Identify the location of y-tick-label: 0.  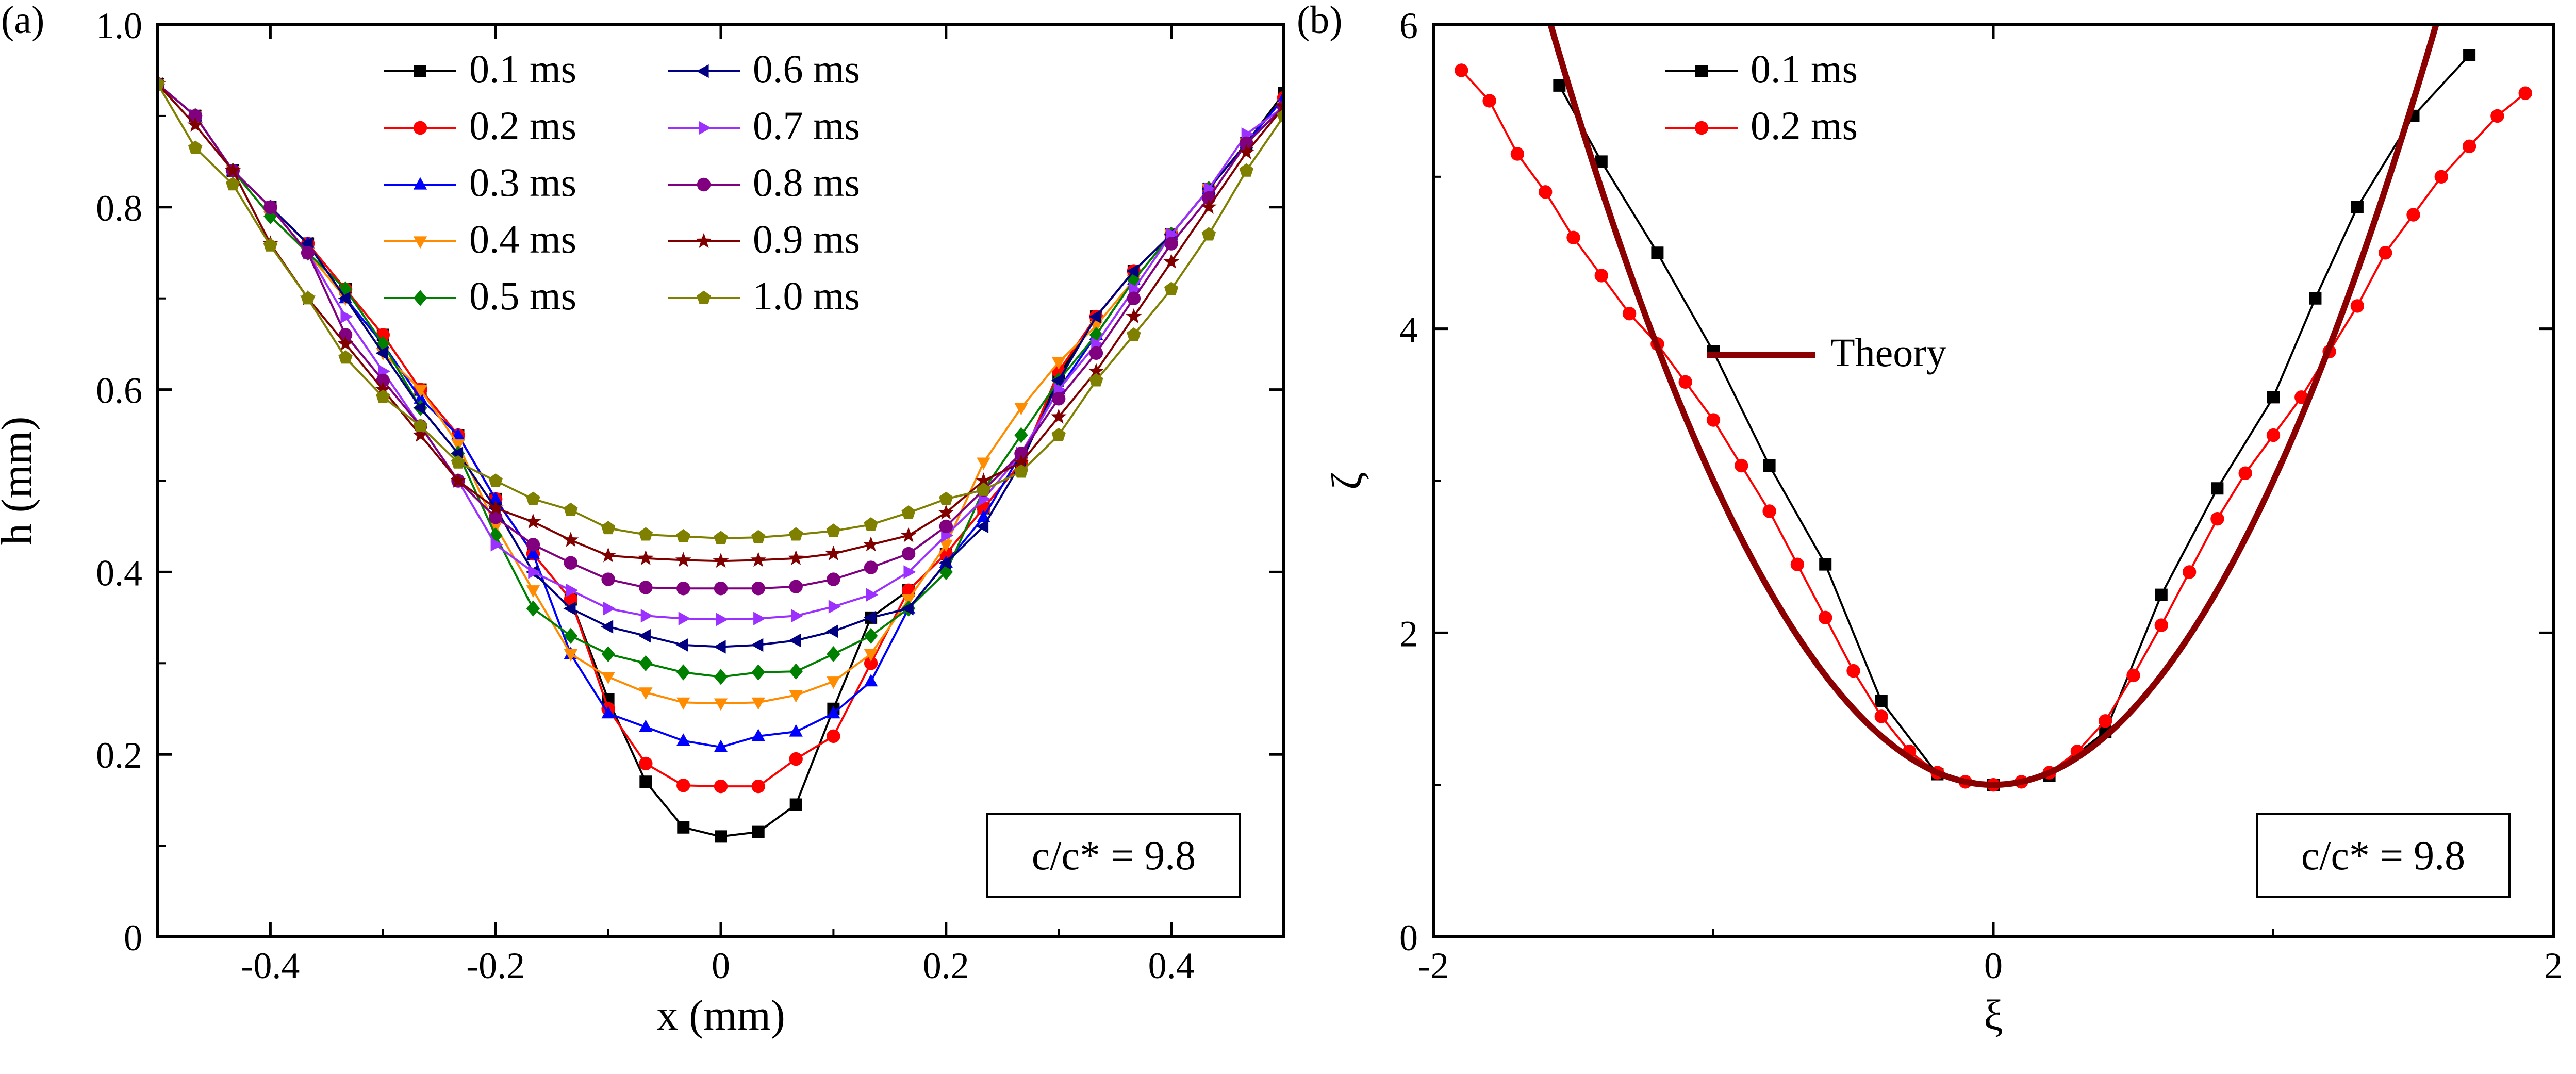
(133, 938).